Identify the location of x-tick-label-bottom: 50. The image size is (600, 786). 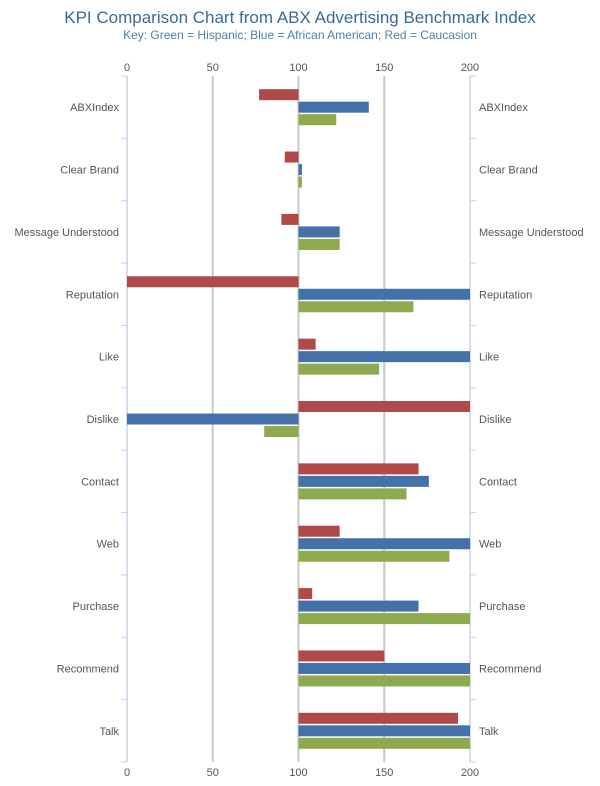
(213, 773).